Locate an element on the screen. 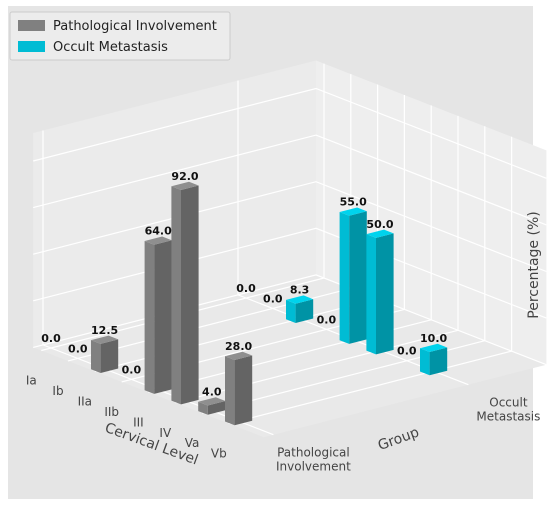  x-tick-label: Ib is located at coordinates (57, 391).